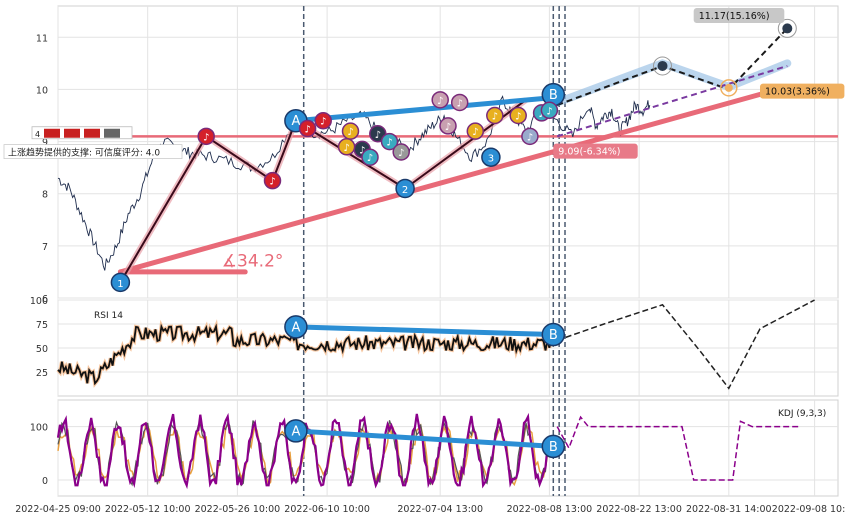  What do you see at coordinates (39, 428) in the screenshot?
I see `kdj-y-tick-label: 100` at bounding box center [39, 428].